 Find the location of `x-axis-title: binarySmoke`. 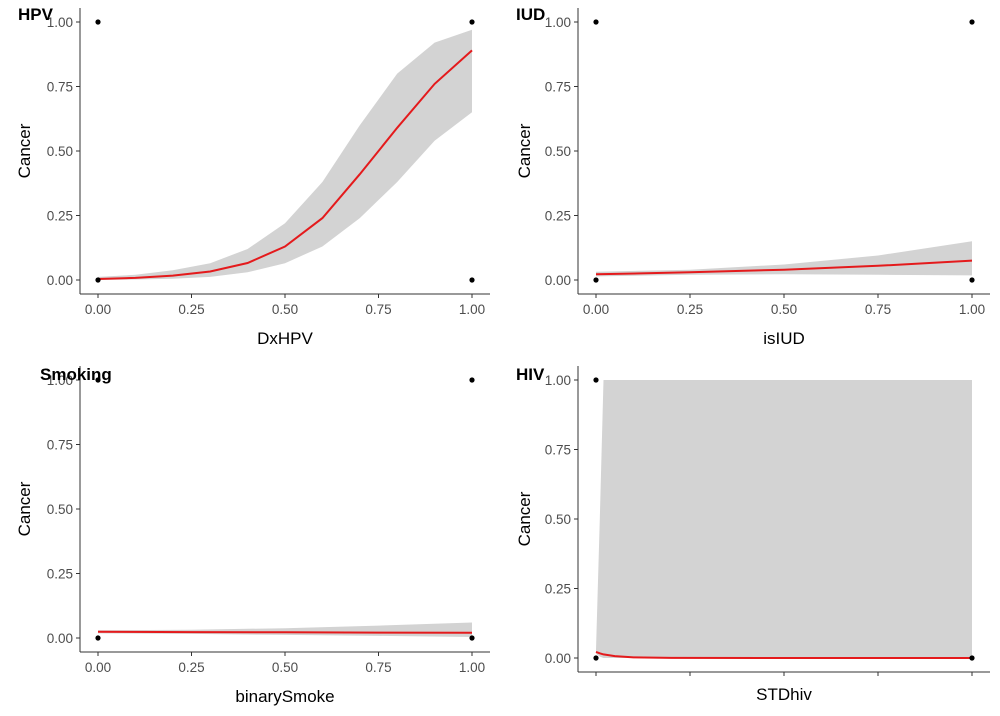

x-axis-title: binarySmoke is located at coordinates (284, 696).